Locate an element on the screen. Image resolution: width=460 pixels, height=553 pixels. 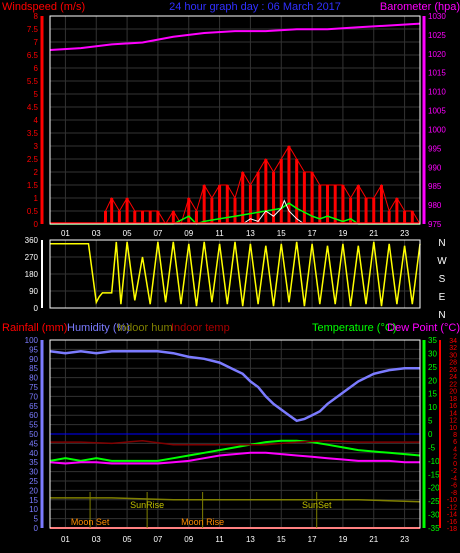
baro-tick-label: 1010 is located at coordinates (437, 92).